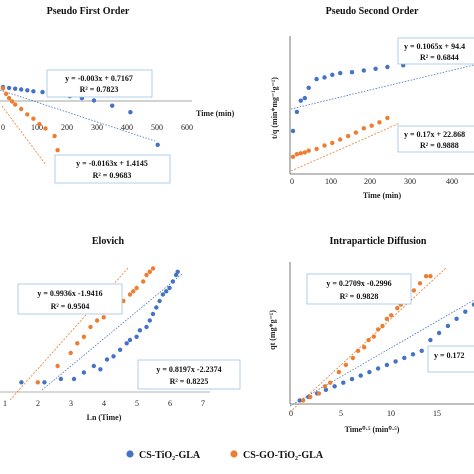  What do you see at coordinates (203, 403) in the screenshot?
I see `elovich-xtick: 7` at bounding box center [203, 403].